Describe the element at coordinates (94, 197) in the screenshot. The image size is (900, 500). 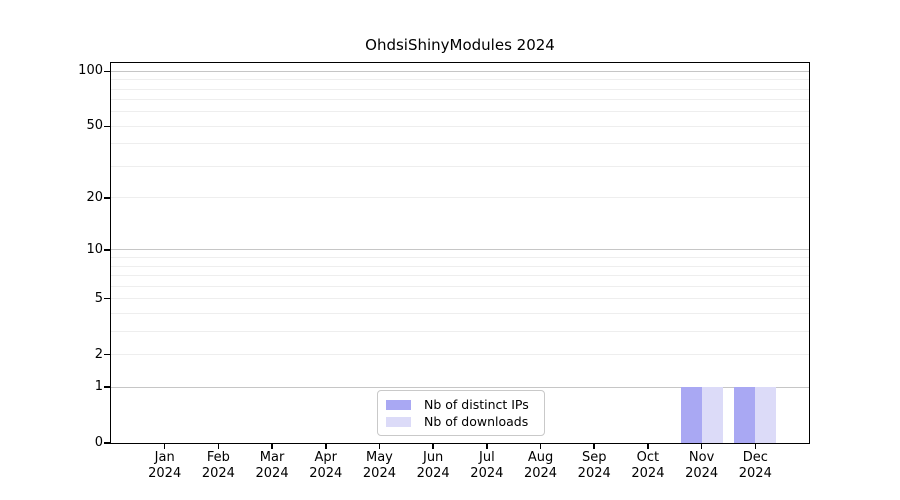
I see `y-tick-label: 20` at that location.